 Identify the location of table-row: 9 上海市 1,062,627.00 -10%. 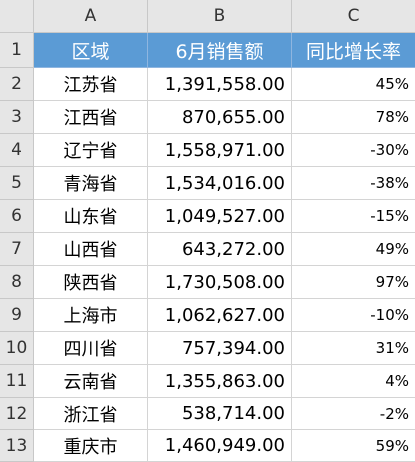
(207, 315).